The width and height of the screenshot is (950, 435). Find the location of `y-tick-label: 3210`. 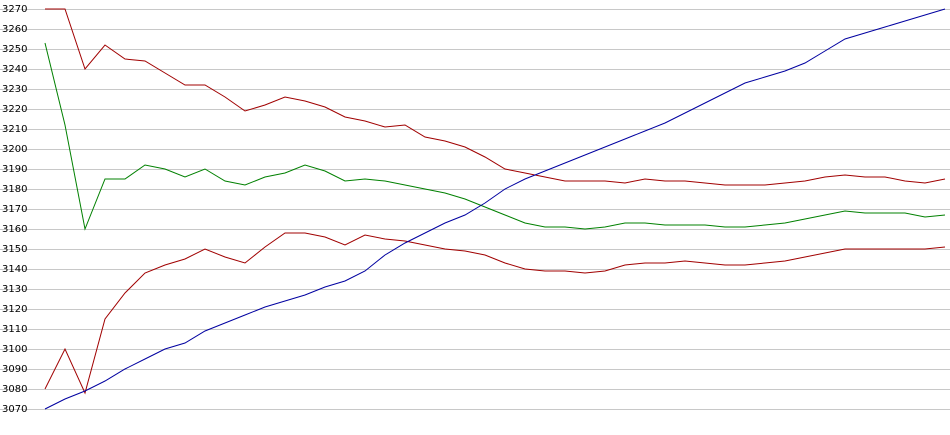

y-tick-label: 3210 is located at coordinates (14, 129).